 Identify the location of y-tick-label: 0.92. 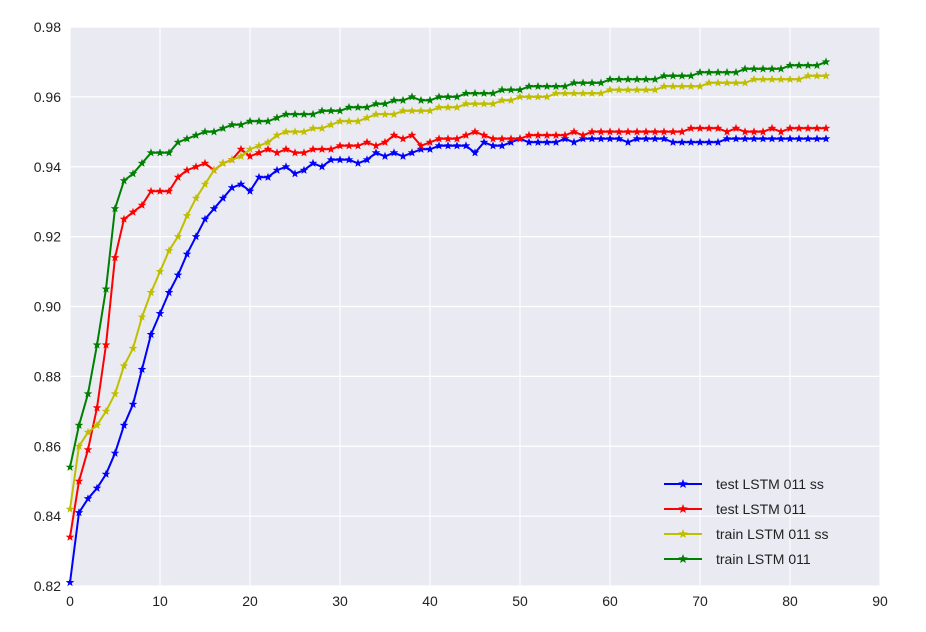
(47, 237).